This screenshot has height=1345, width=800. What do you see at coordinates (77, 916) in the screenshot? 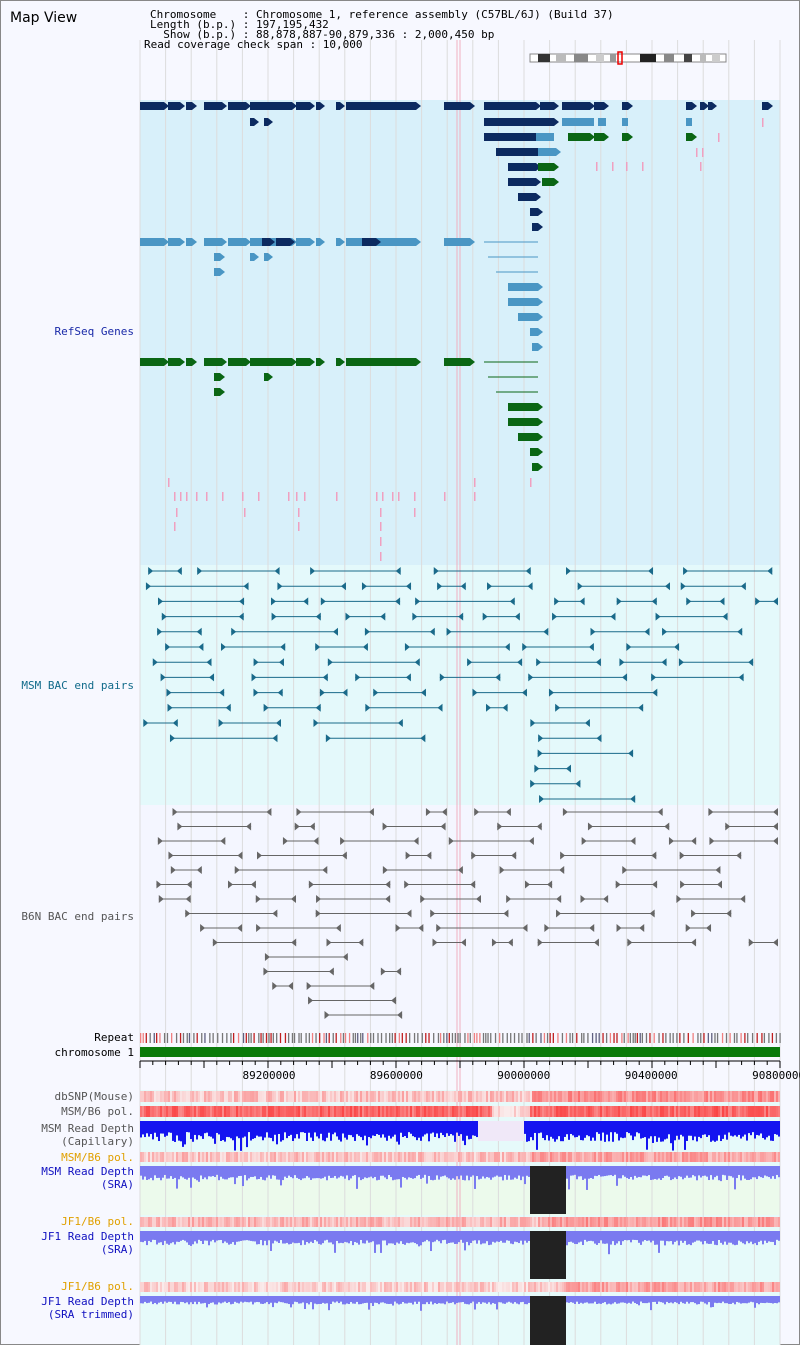
I see `b6n-bac-end-pairs-label: B6N BAC end pairs` at bounding box center [77, 916].